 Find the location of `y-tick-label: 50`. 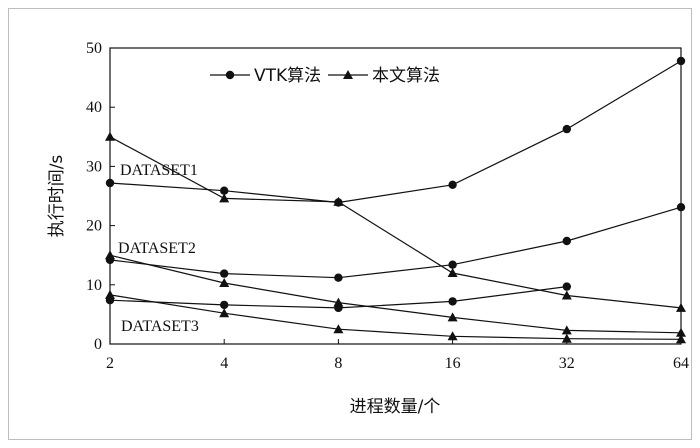

y-tick-label: 50 is located at coordinates (94, 48).